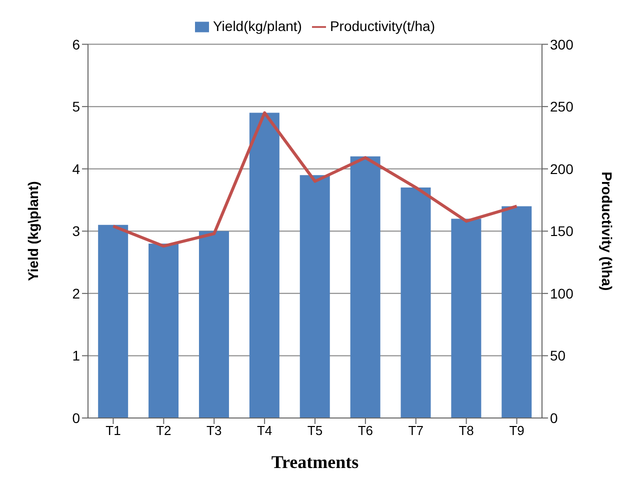 This screenshot has height=500, width=640. Describe the element at coordinates (32, 231) in the screenshot. I see `y-axis-title: Yield (kg\plant)` at that location.